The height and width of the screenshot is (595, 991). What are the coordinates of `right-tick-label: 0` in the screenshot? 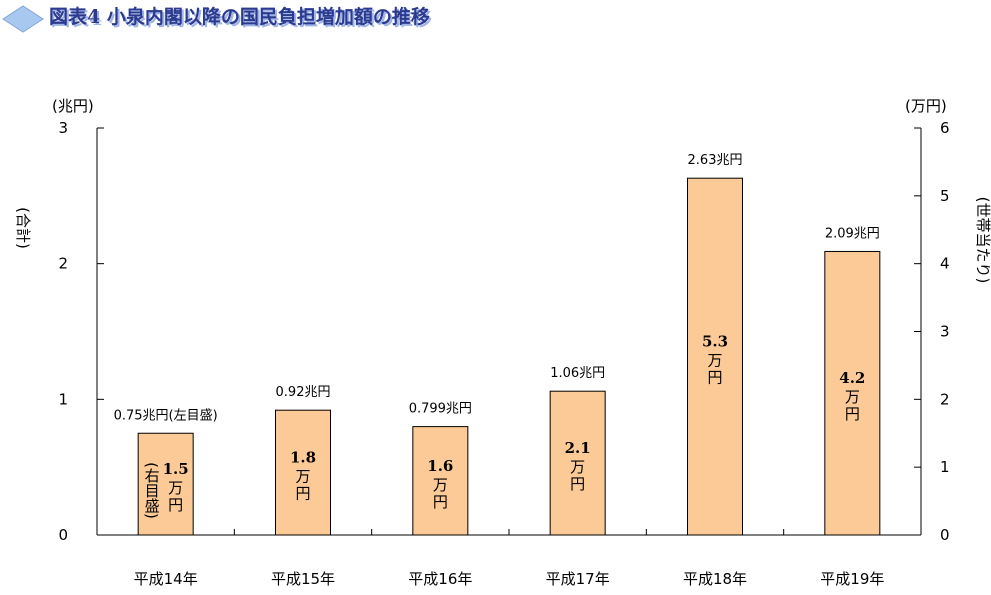 It's located at (945, 535).